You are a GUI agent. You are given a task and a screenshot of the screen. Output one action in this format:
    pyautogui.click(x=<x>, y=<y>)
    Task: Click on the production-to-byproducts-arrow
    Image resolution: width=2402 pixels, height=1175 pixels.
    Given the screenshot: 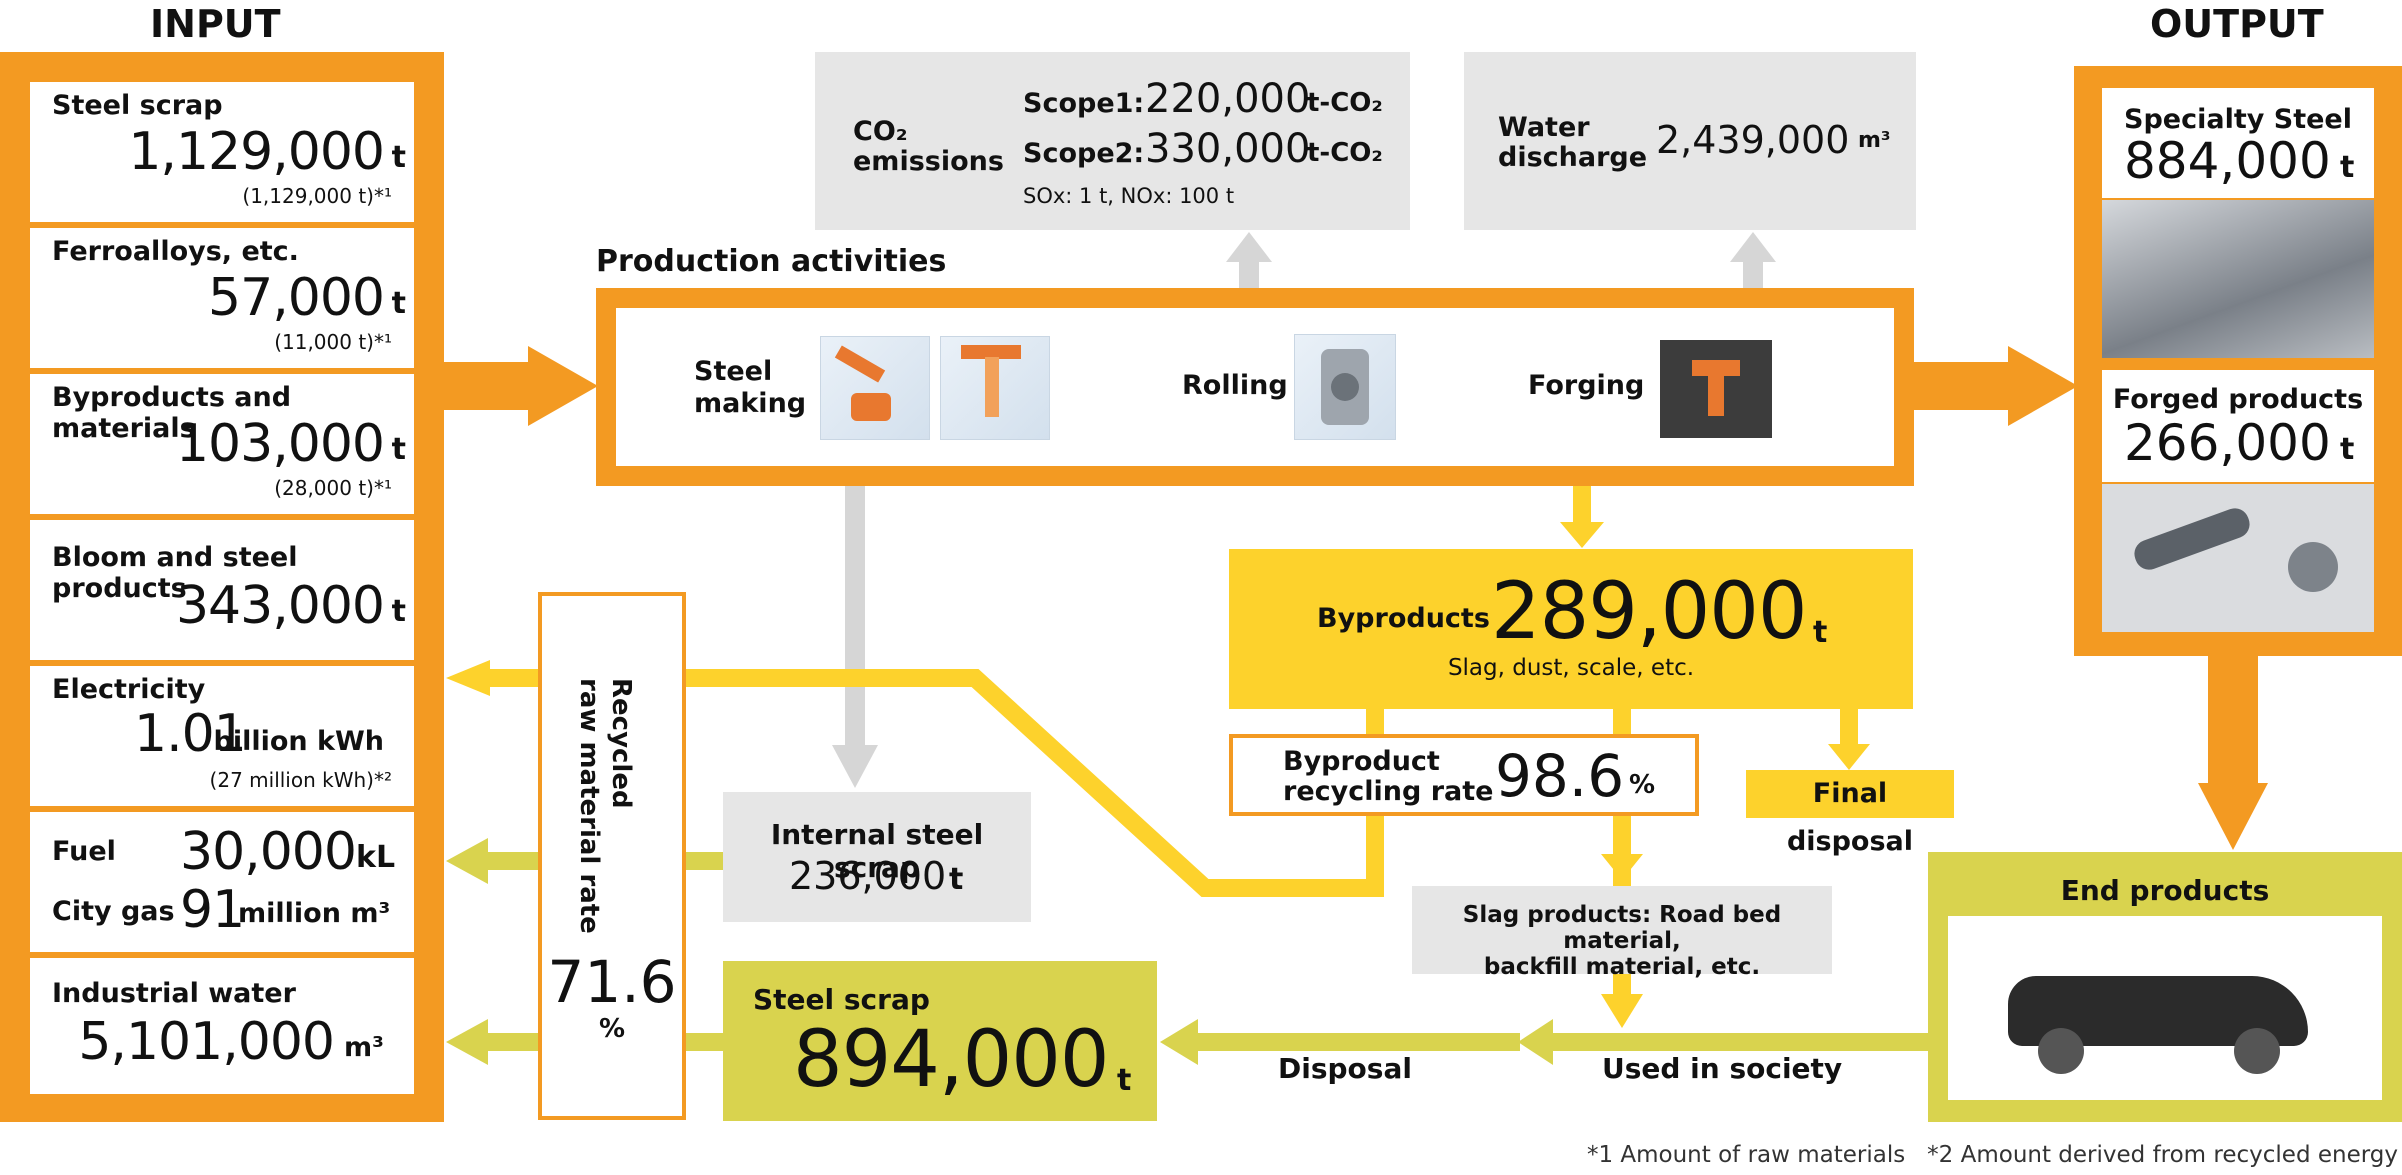 What is the action you would take?
    pyautogui.click(x=1582, y=535)
    